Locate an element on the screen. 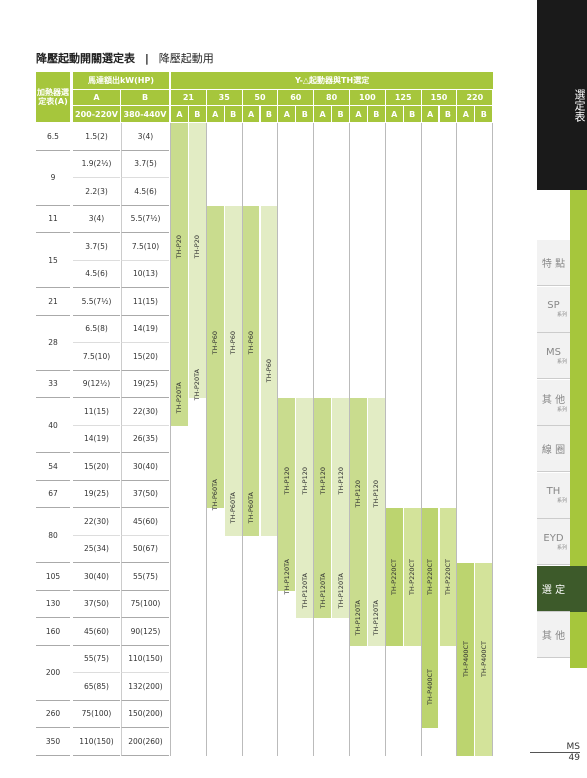  motor-b: 19(25) is located at coordinates (145, 384).